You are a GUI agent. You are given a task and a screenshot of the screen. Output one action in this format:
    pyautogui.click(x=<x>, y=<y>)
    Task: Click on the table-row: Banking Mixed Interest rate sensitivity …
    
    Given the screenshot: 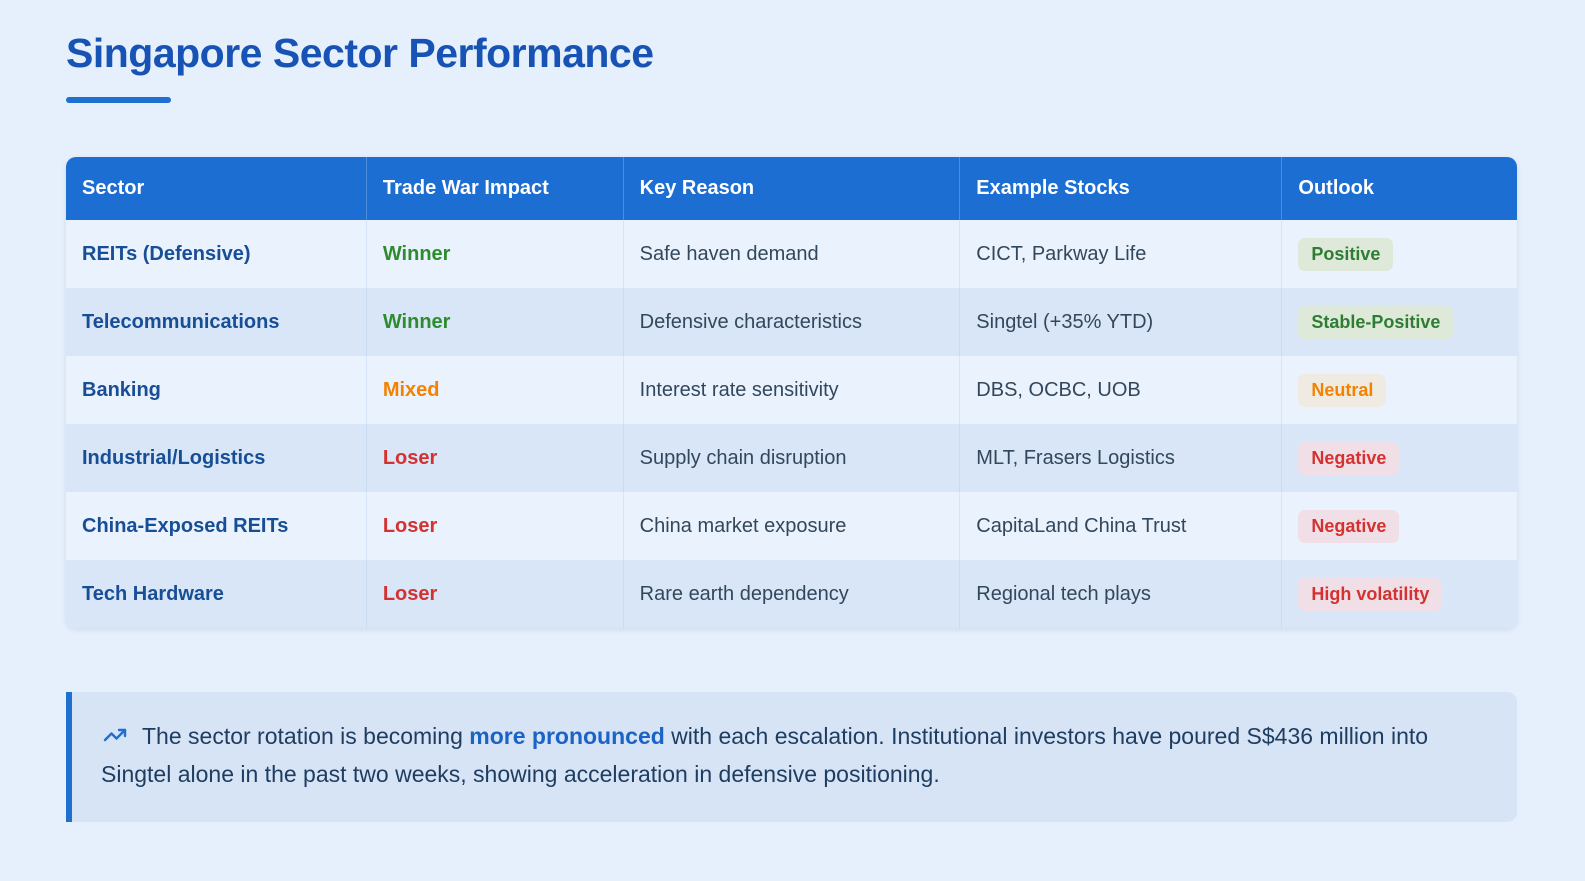 What is the action you would take?
    pyautogui.click(x=791, y=390)
    